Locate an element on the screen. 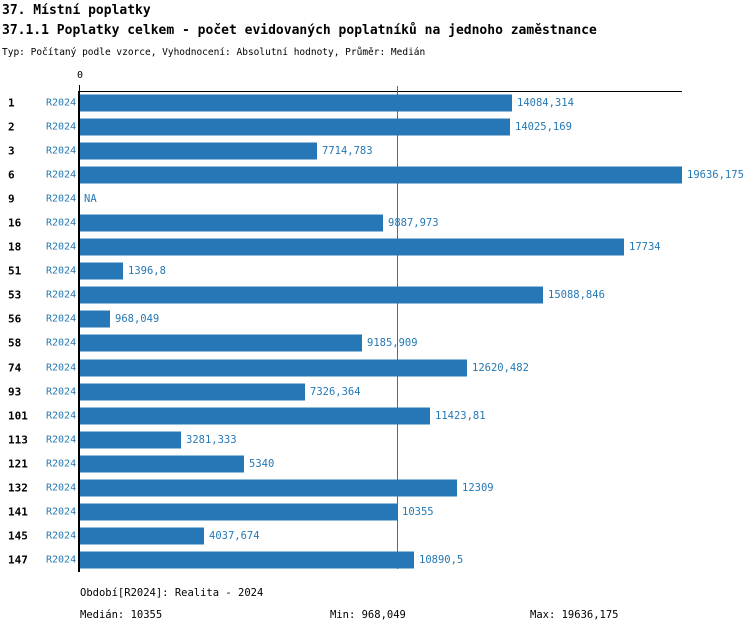 This screenshot has width=750, height=632. bar-value-label: 9887,973 is located at coordinates (413, 223).